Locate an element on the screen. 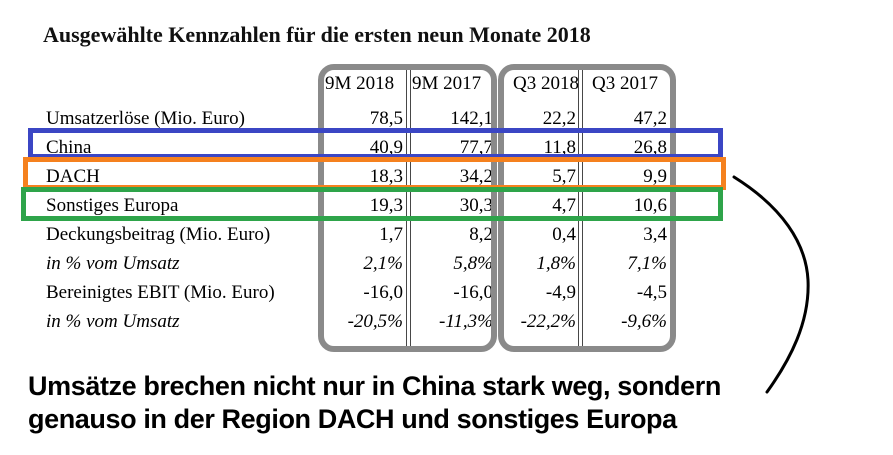 Image resolution: width=893 pixels, height=455 pixels. table-cell: 77,7 is located at coordinates (476, 147).